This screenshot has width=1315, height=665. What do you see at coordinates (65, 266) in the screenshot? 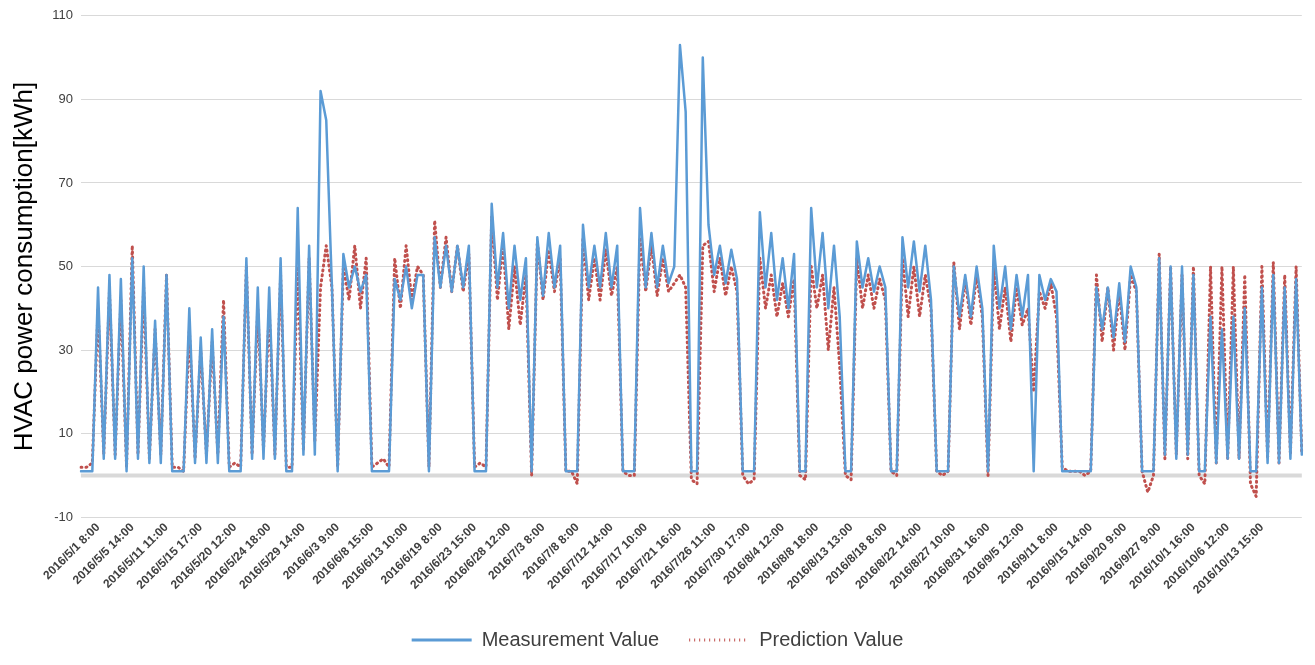
I see `y-tick-label: 50` at bounding box center [65, 266].